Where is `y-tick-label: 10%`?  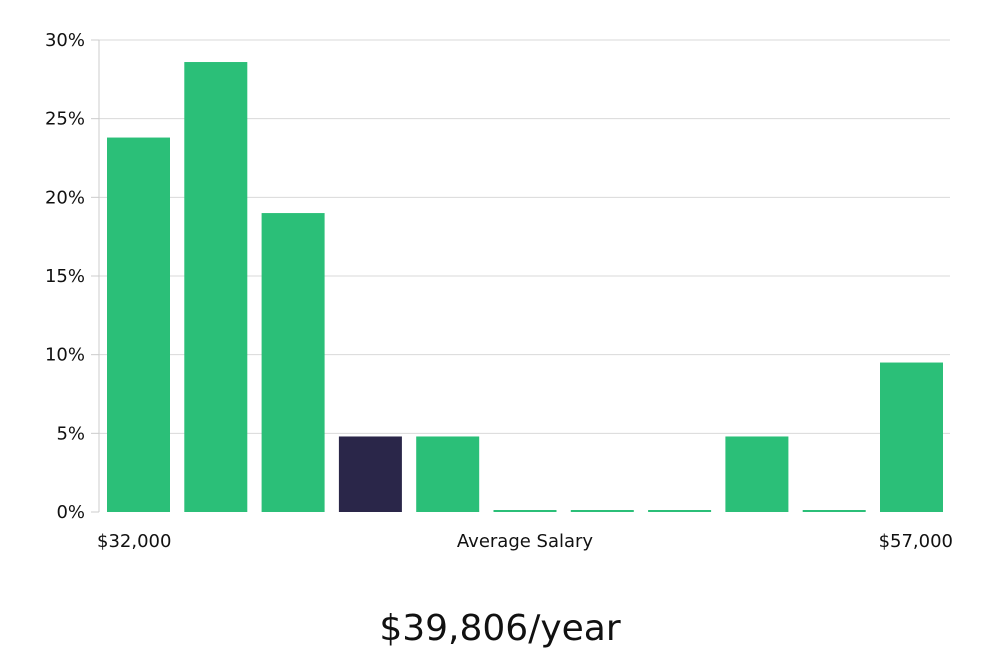
y-tick-label: 10% is located at coordinates (65, 355).